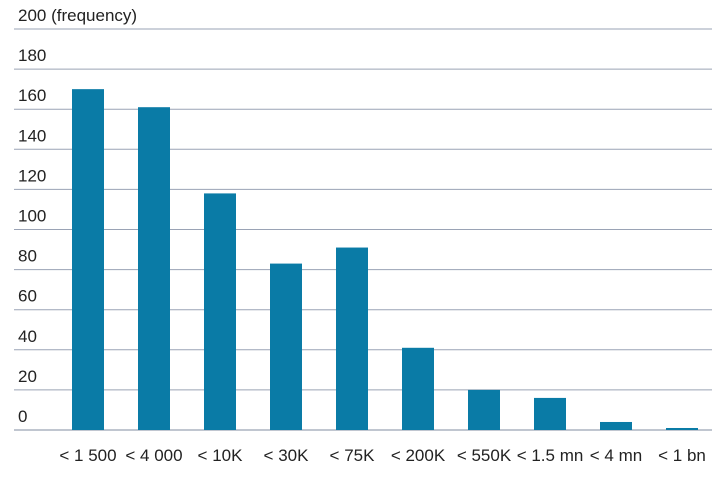 The width and height of the screenshot is (712, 477). I want to click on x-category-label: < 4 mn, so click(616, 455).